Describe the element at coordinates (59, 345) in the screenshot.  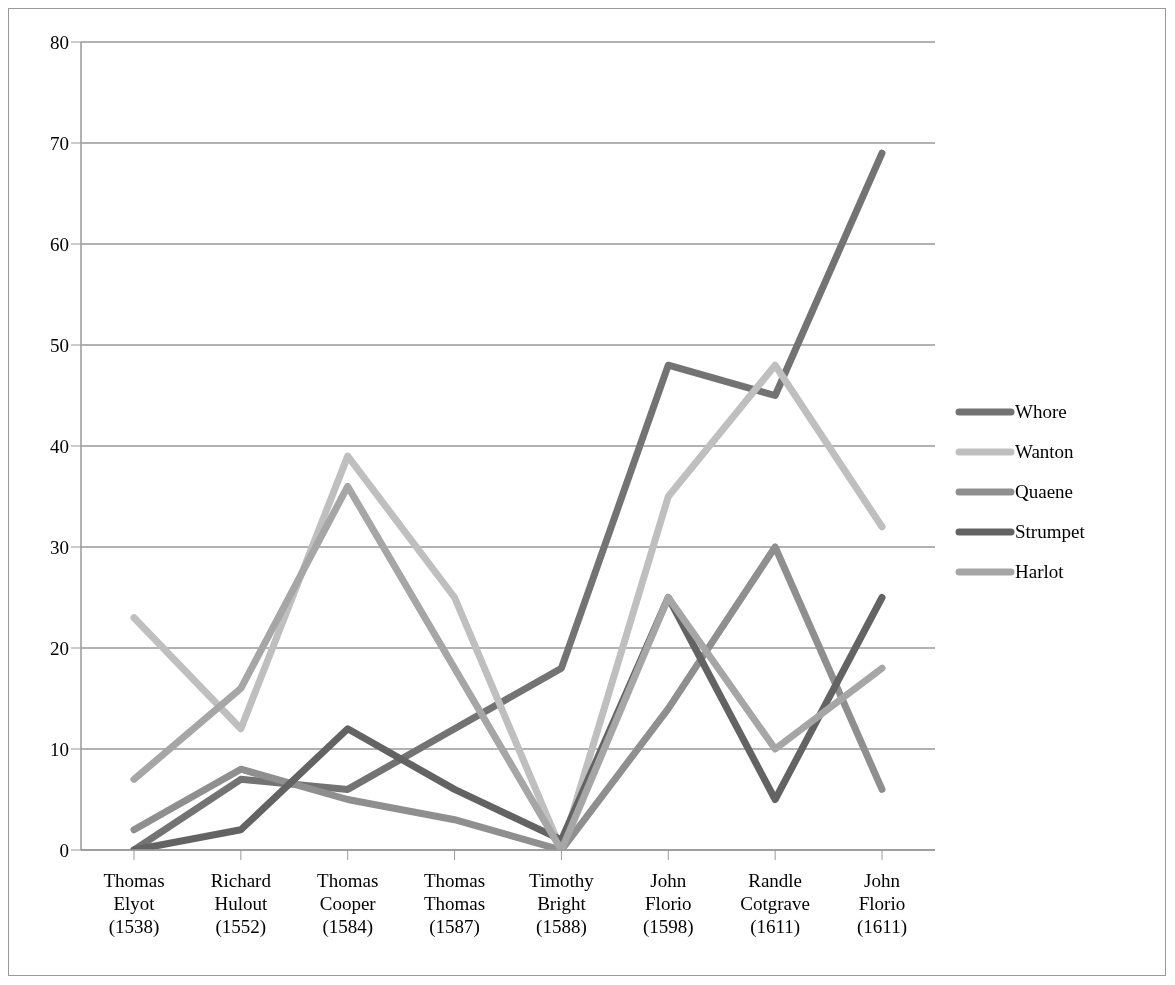
I see `y-tick-label: 50` at that location.